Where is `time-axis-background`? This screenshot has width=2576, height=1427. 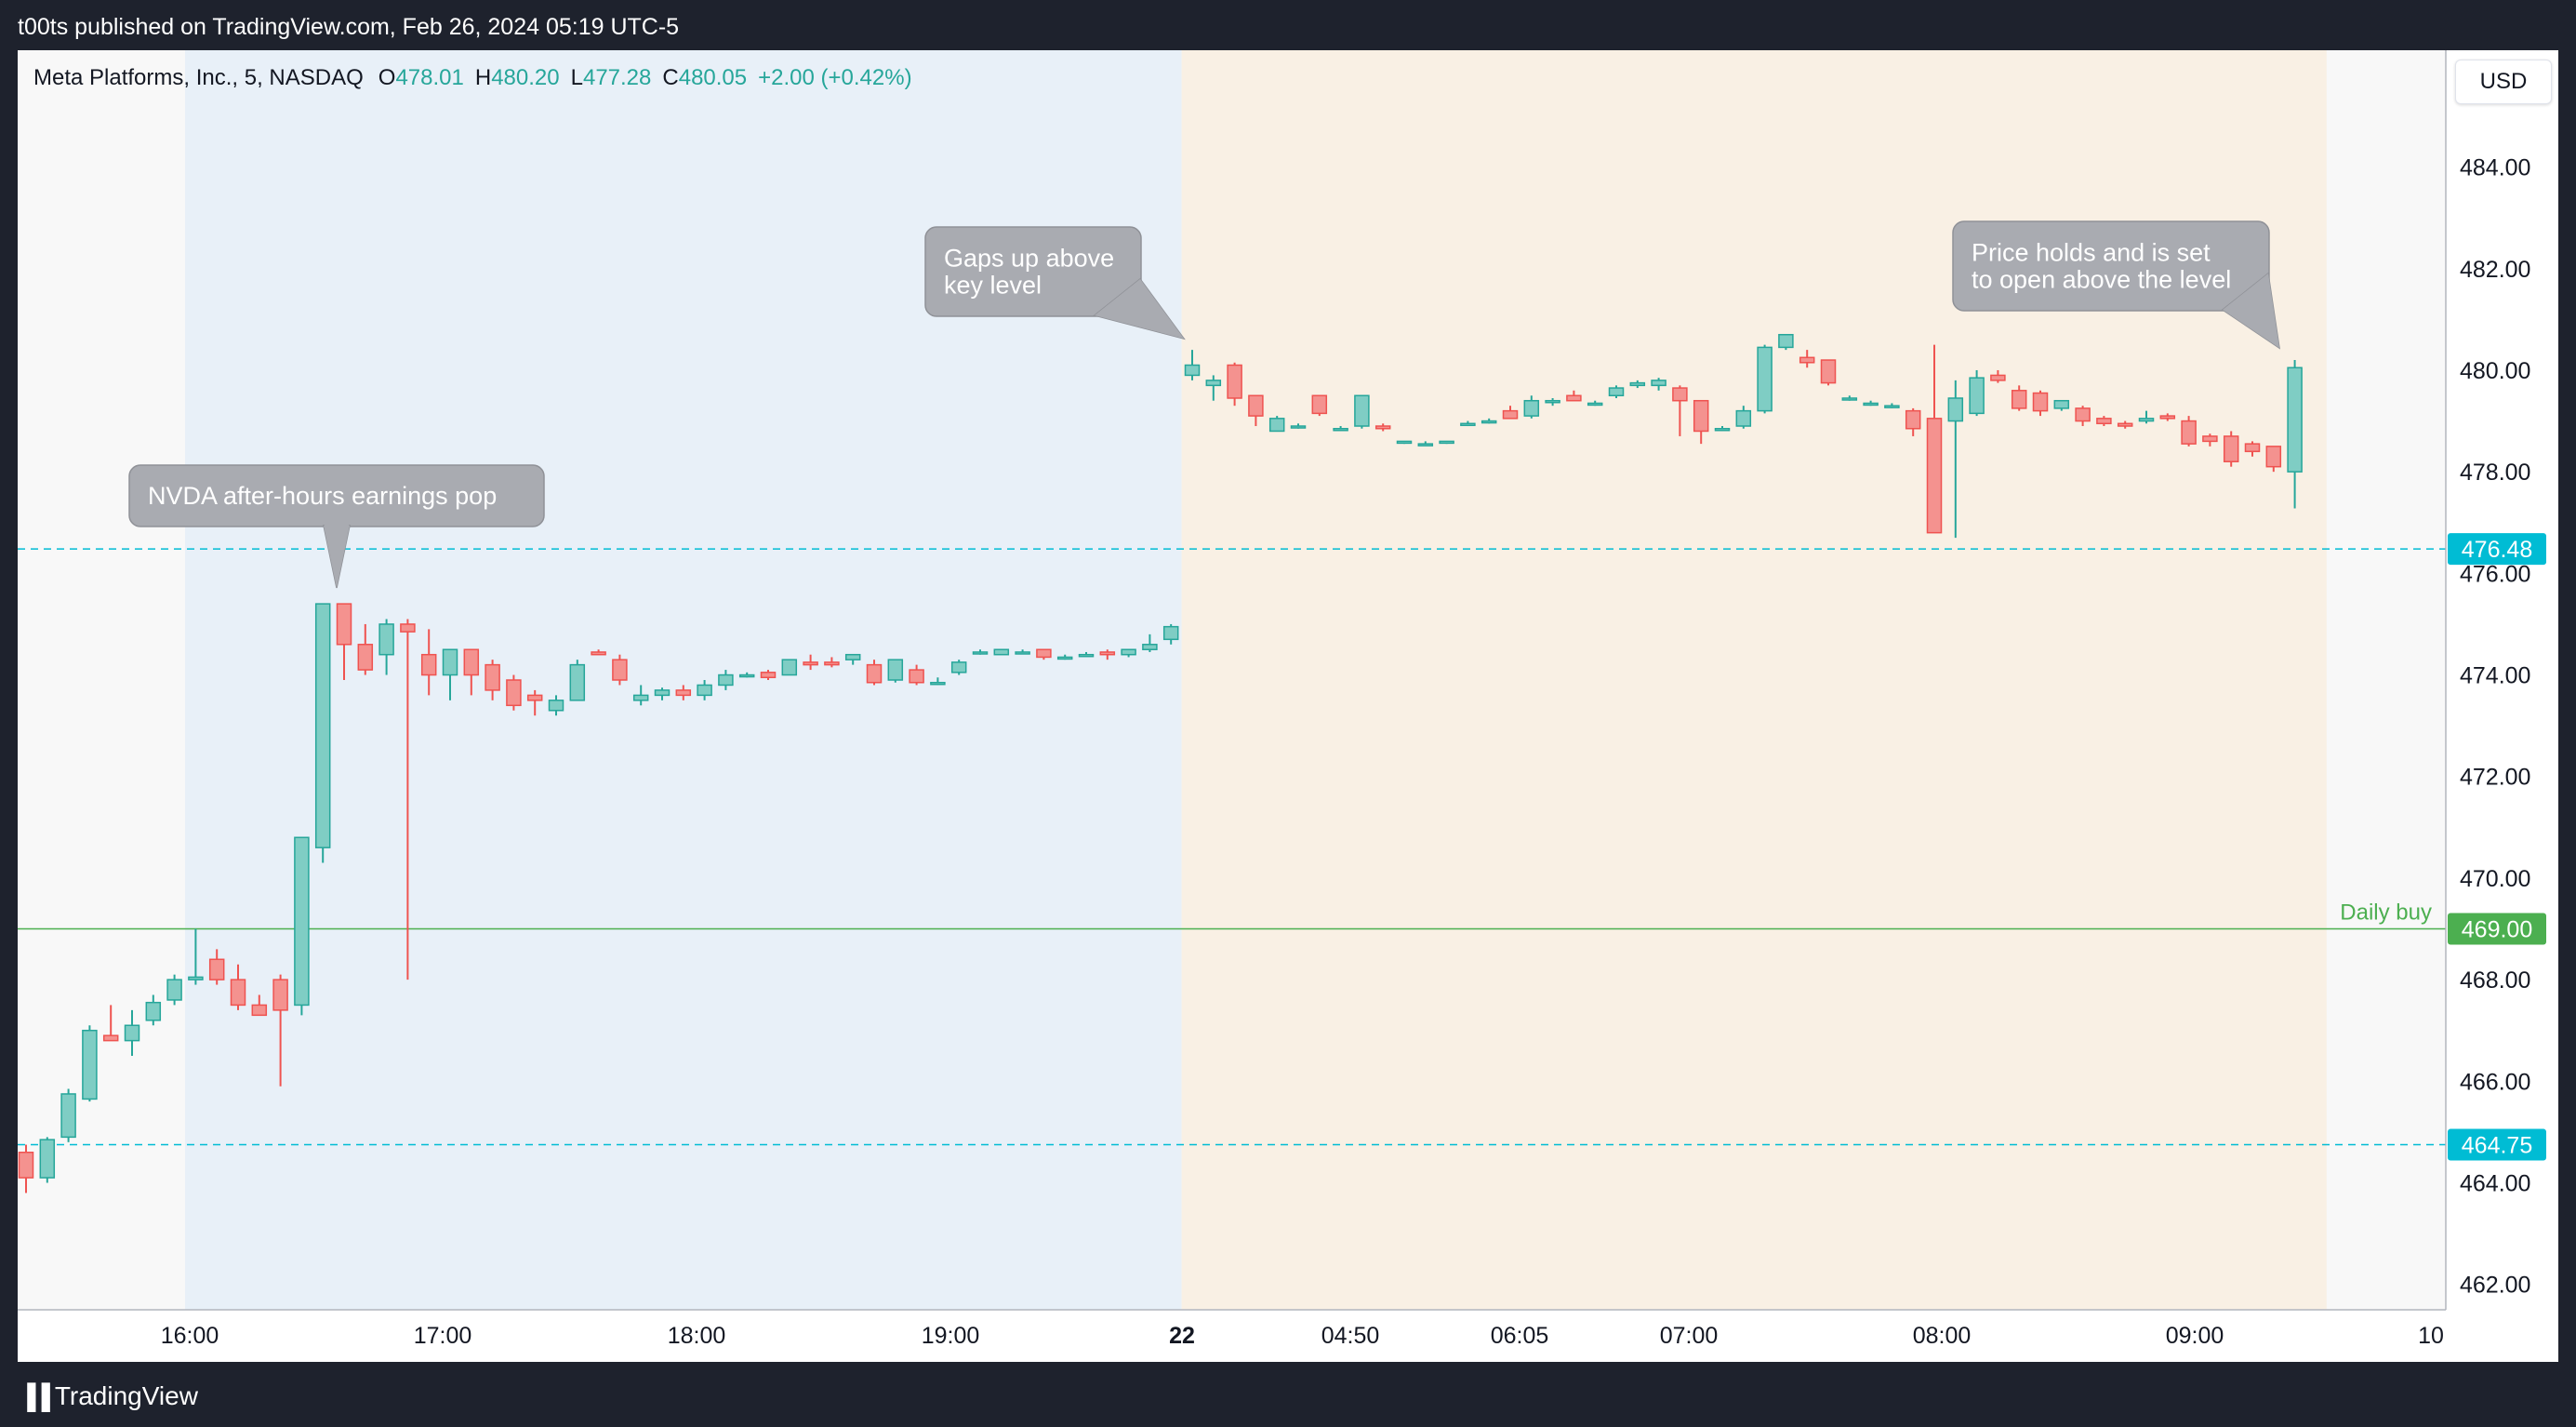
time-axis-background is located at coordinates (1288, 1336).